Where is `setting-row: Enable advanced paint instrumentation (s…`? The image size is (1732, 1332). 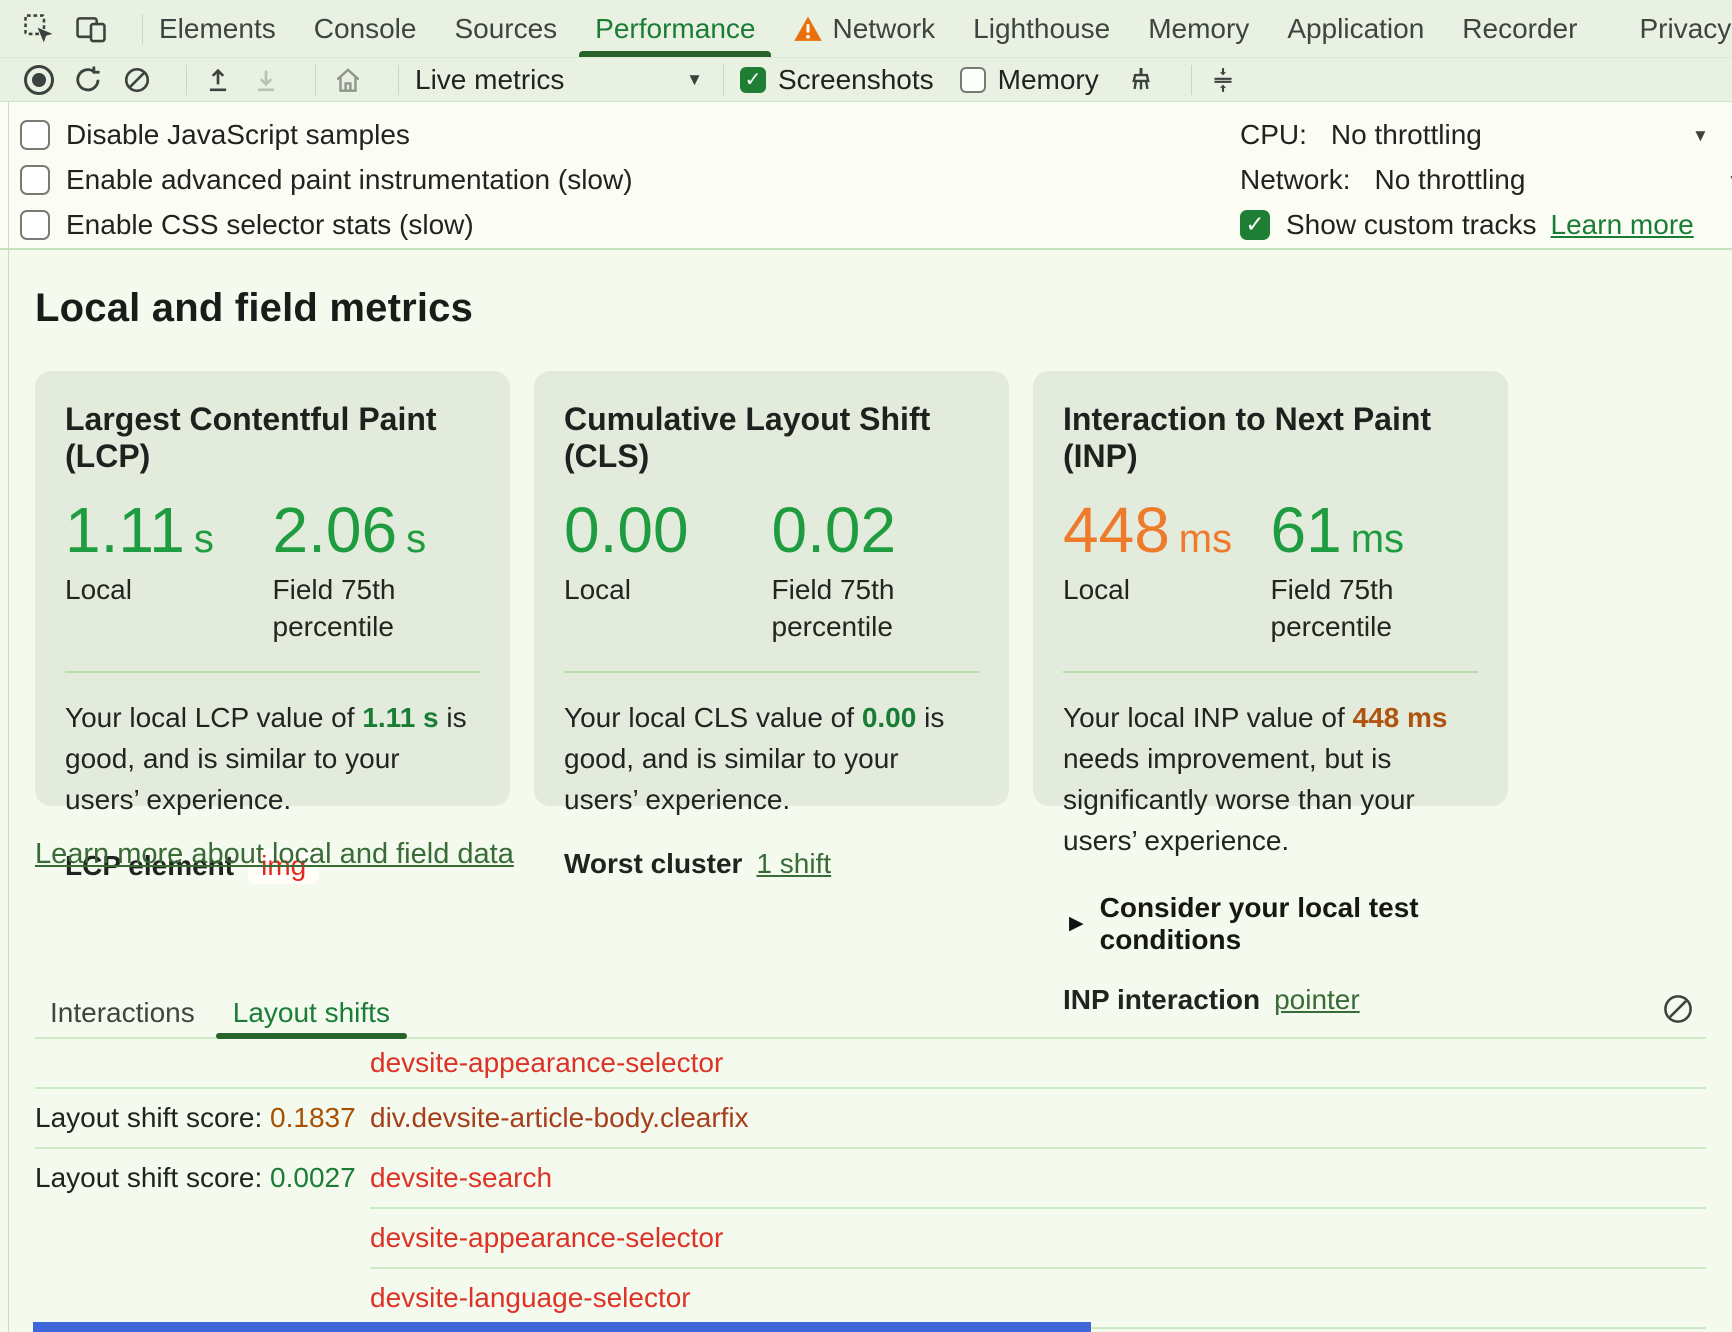 setting-row: Enable advanced paint instrumentation (s… is located at coordinates (876, 179).